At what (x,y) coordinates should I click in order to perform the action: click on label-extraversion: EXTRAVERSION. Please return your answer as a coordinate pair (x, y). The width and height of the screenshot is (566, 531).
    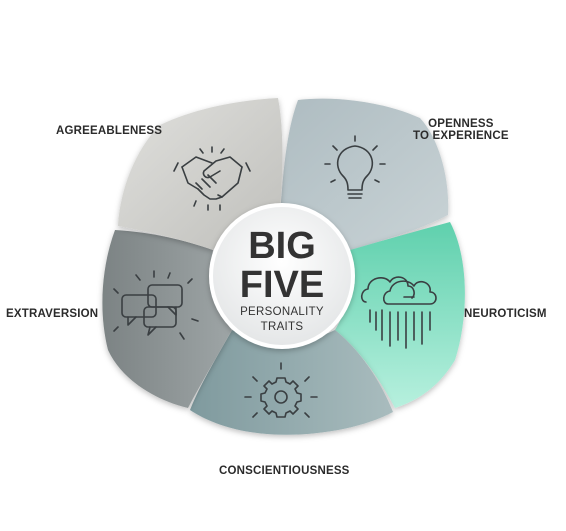
    Looking at the image, I should click on (52, 314).